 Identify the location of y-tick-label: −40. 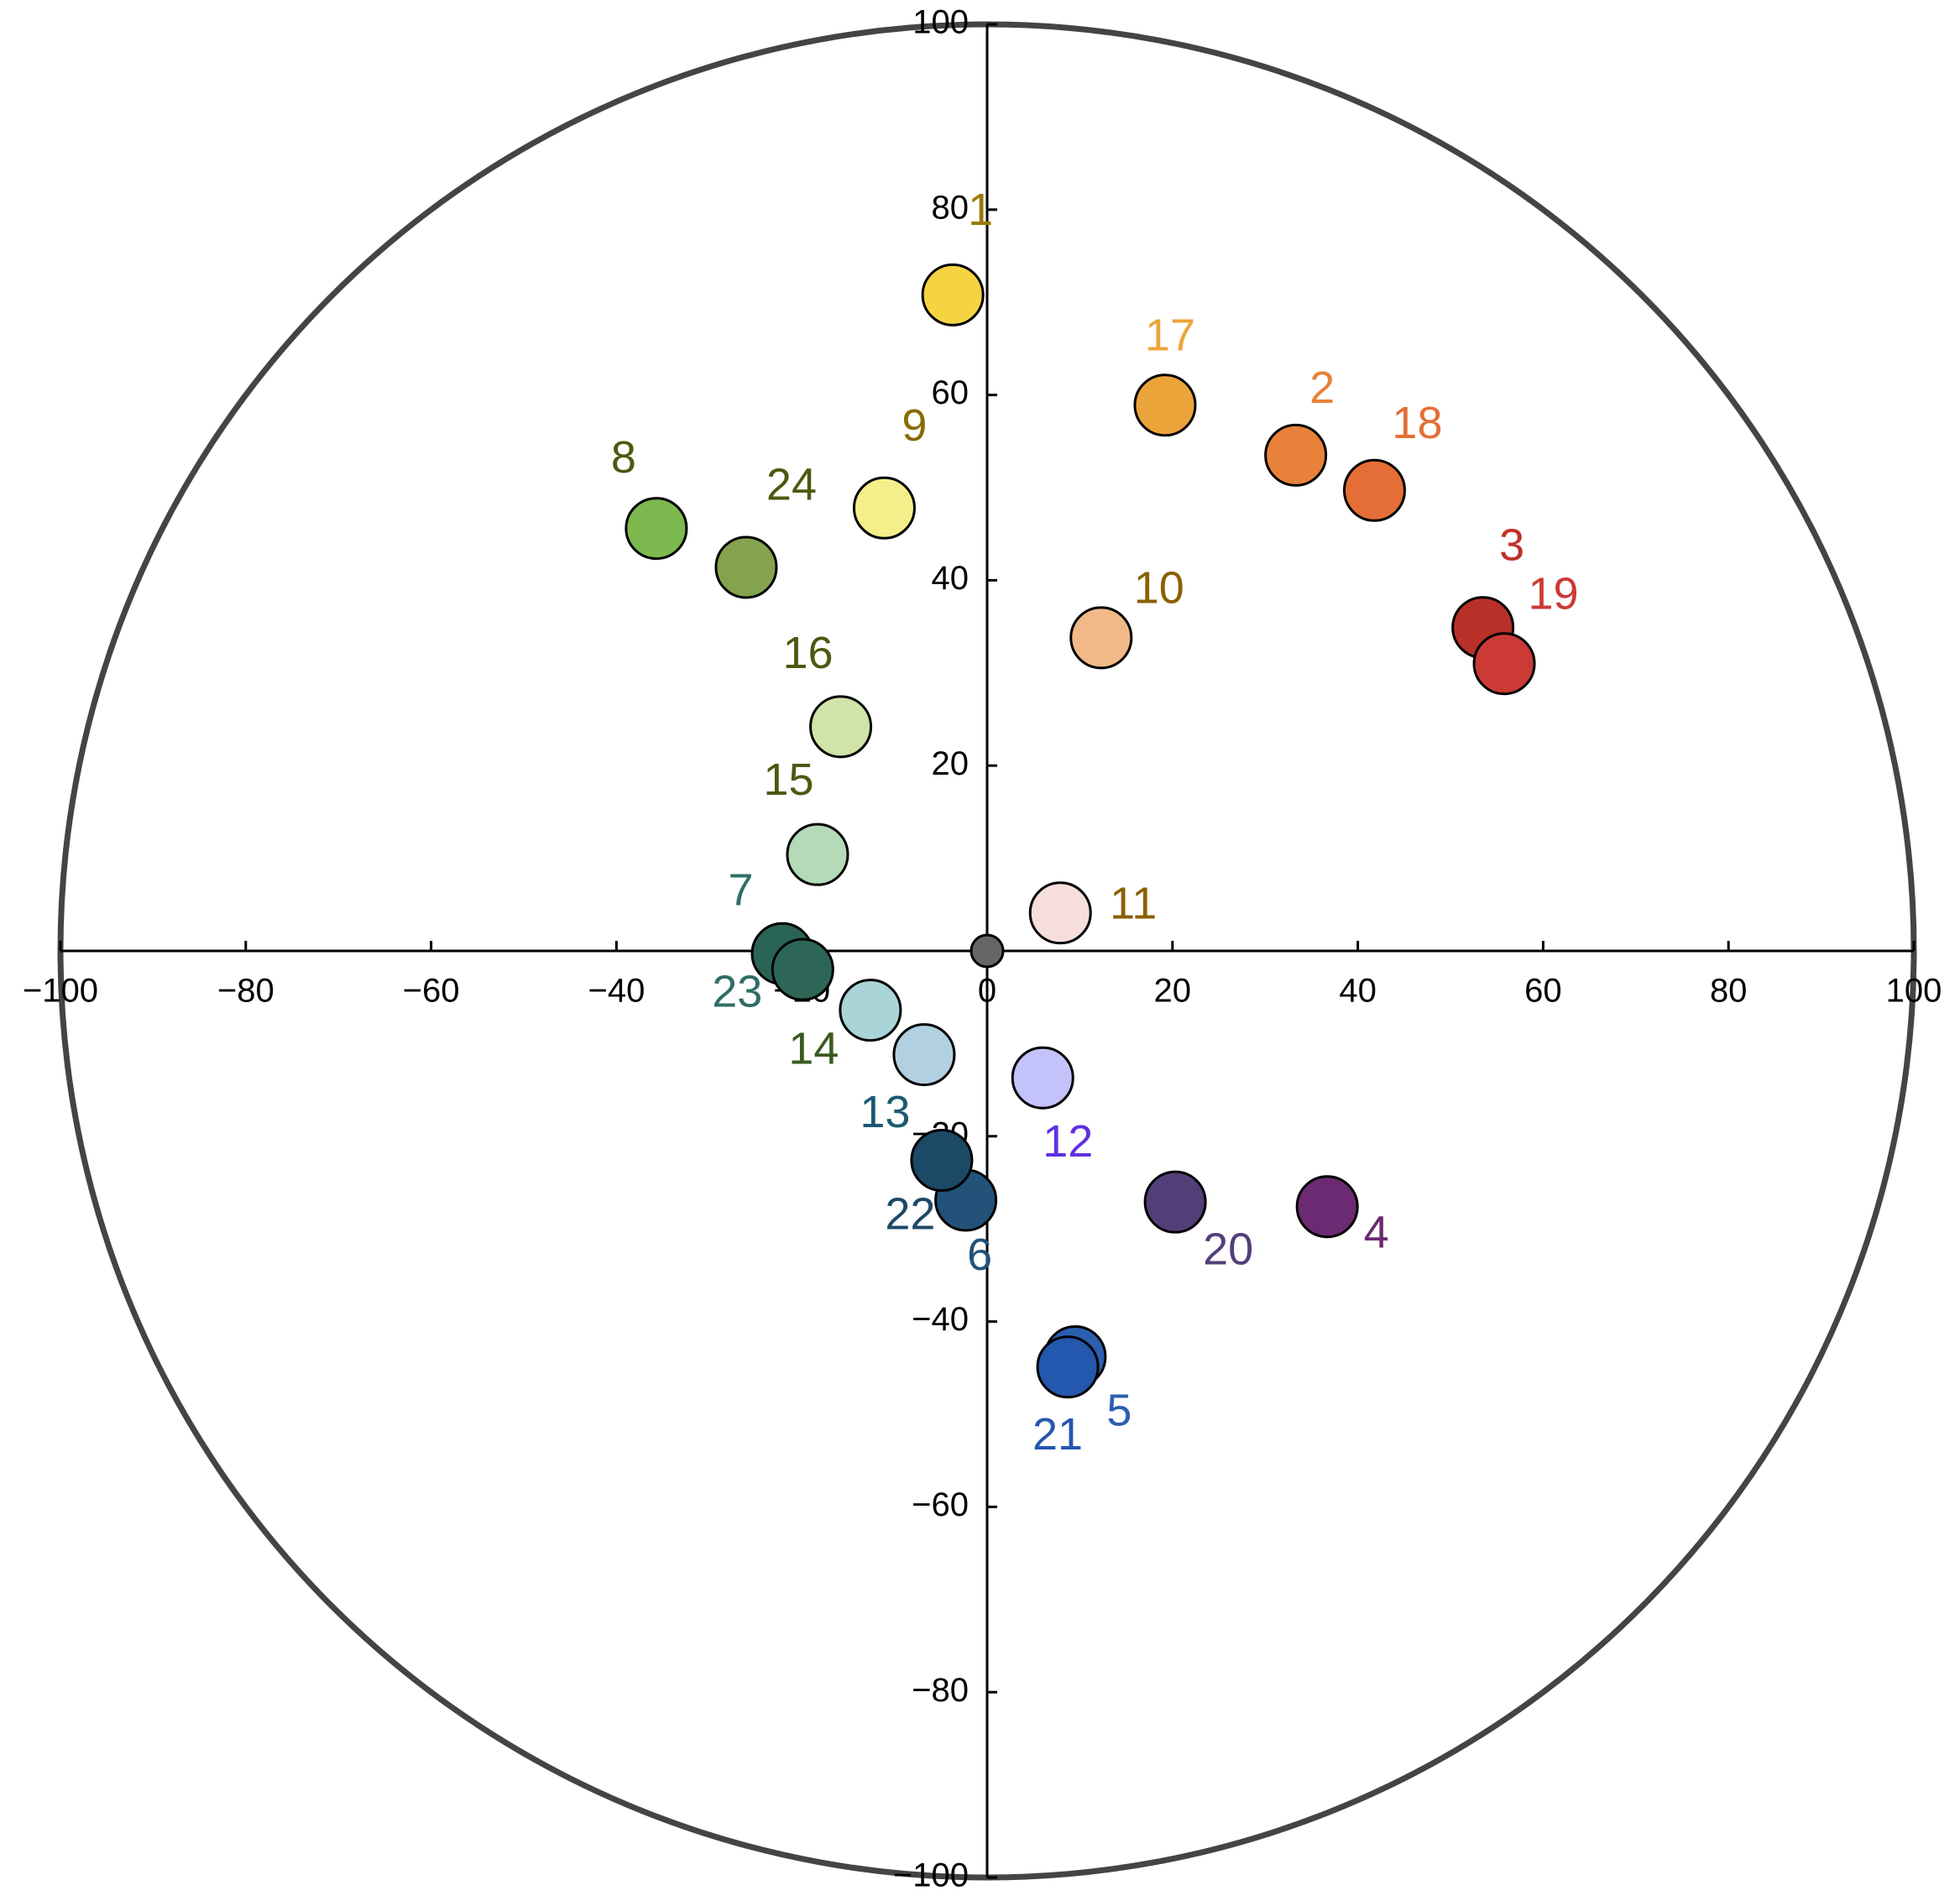
(940, 1319).